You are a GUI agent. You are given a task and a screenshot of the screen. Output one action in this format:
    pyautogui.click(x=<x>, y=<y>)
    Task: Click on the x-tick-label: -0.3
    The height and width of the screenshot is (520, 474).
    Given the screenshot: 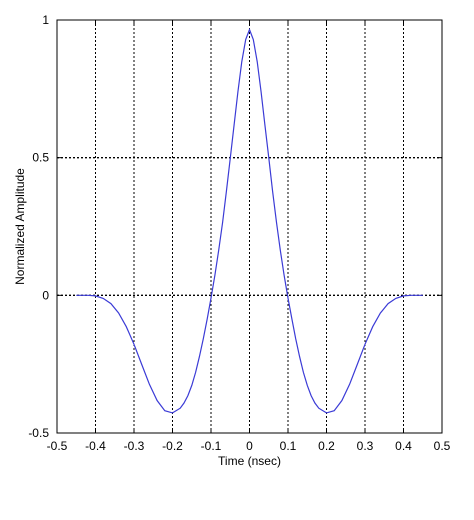 What is the action you would take?
    pyautogui.click(x=134, y=446)
    